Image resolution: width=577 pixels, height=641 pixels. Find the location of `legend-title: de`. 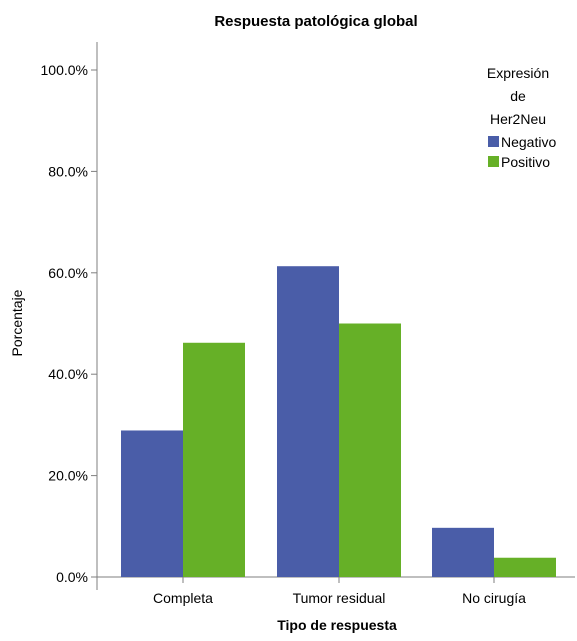

legend-title: de is located at coordinates (518, 96).